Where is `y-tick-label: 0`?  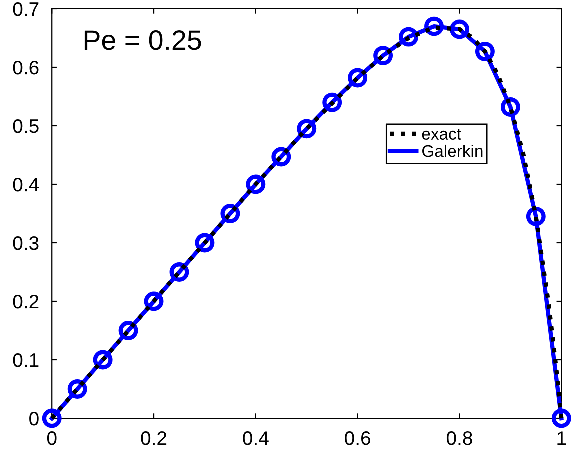 y-tick-label: 0 is located at coordinates (34, 419).